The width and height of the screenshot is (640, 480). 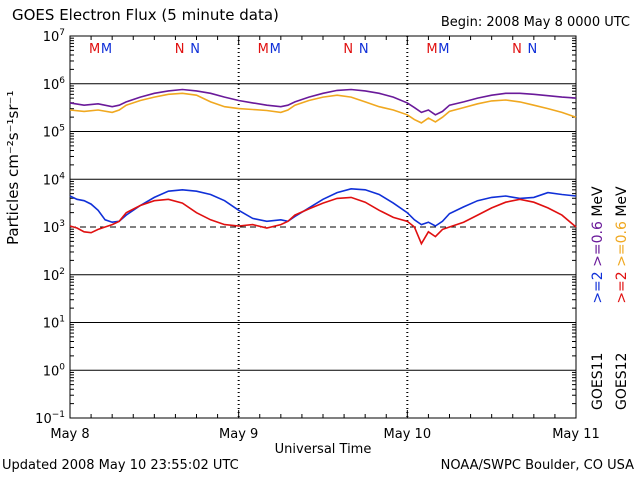 I want to click on y-tick-label: 10⁷, so click(x=54, y=36).